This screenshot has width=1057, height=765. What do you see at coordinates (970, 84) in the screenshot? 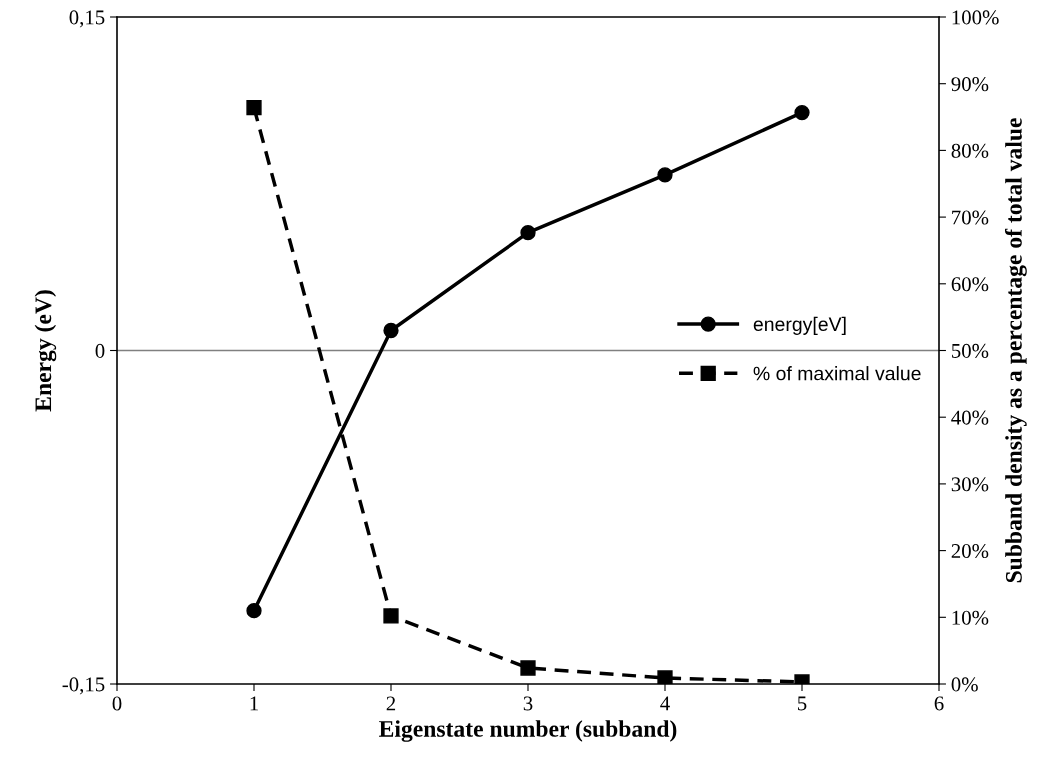
I see `y2-tick-label: 90%` at bounding box center [970, 84].